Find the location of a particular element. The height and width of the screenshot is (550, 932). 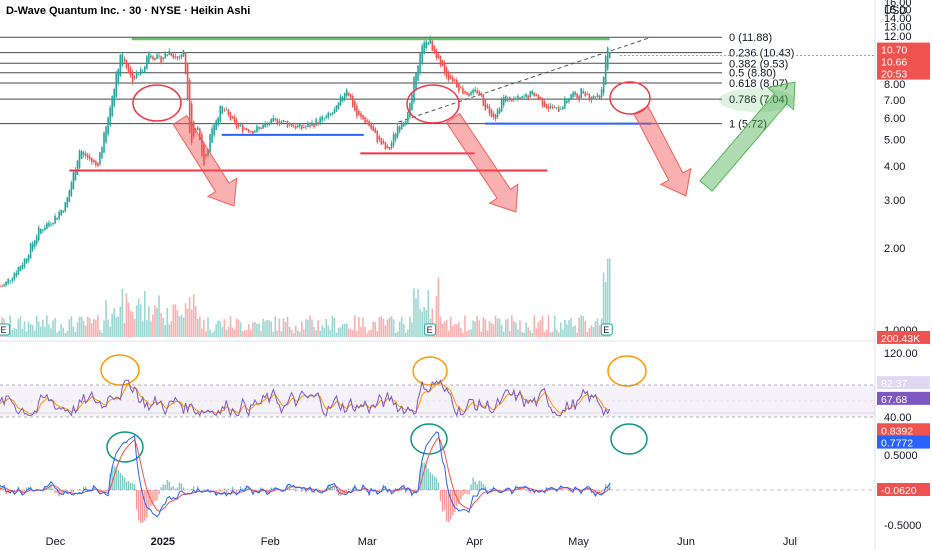

earnings-marker-label: E is located at coordinates (430, 330).